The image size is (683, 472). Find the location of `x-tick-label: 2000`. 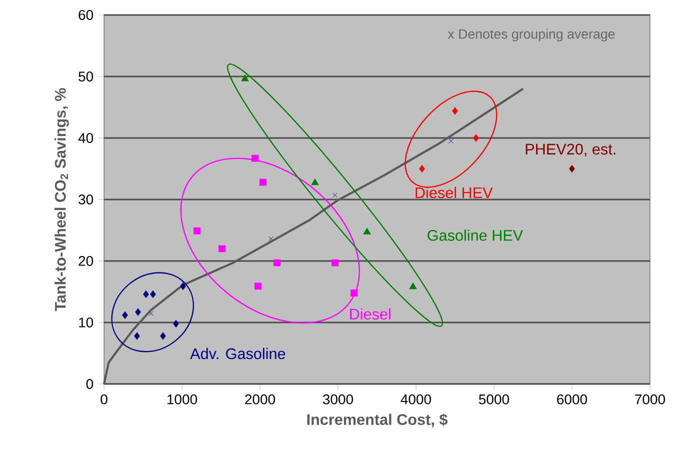

x-tick-label: 2000 is located at coordinates (260, 399).